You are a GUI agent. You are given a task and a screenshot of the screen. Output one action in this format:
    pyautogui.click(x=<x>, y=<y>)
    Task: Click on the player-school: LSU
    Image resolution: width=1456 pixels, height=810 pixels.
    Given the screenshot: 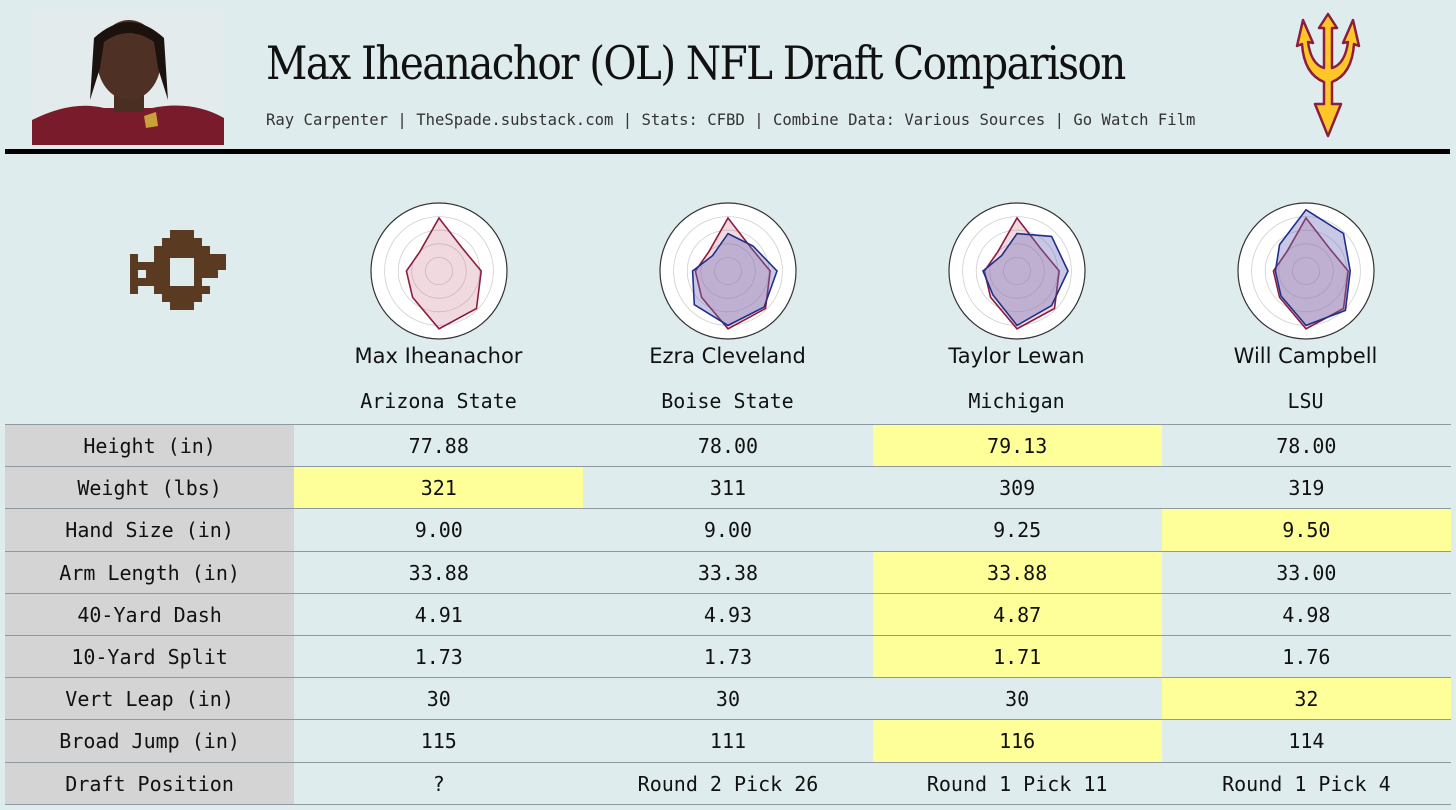 What is the action you would take?
    pyautogui.click(x=1305, y=401)
    